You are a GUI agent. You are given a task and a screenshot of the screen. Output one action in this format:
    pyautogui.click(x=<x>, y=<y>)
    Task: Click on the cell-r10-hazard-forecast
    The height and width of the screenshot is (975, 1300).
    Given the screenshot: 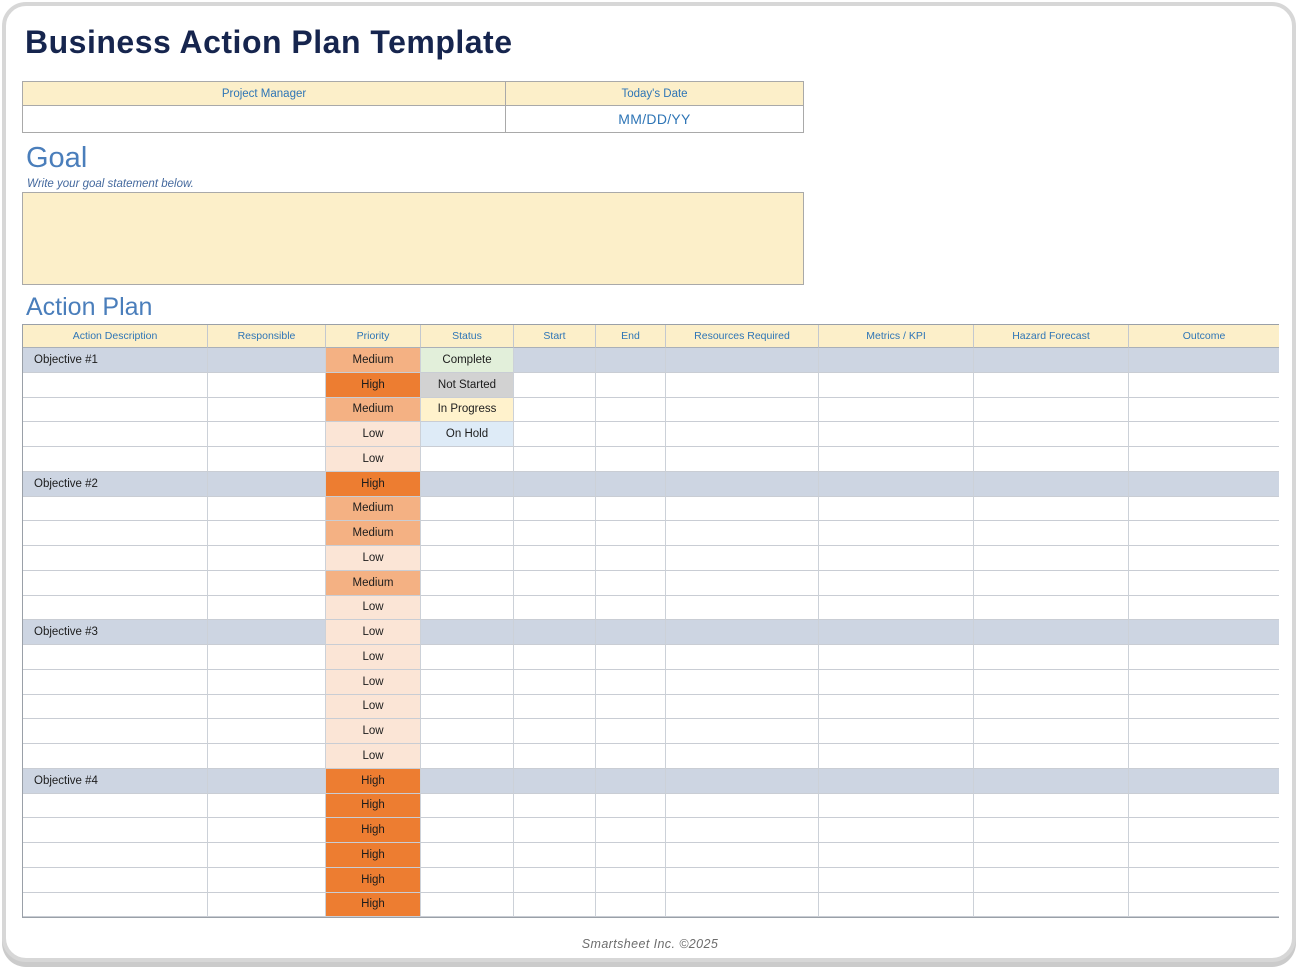 What is the action you would take?
    pyautogui.click(x=1051, y=583)
    